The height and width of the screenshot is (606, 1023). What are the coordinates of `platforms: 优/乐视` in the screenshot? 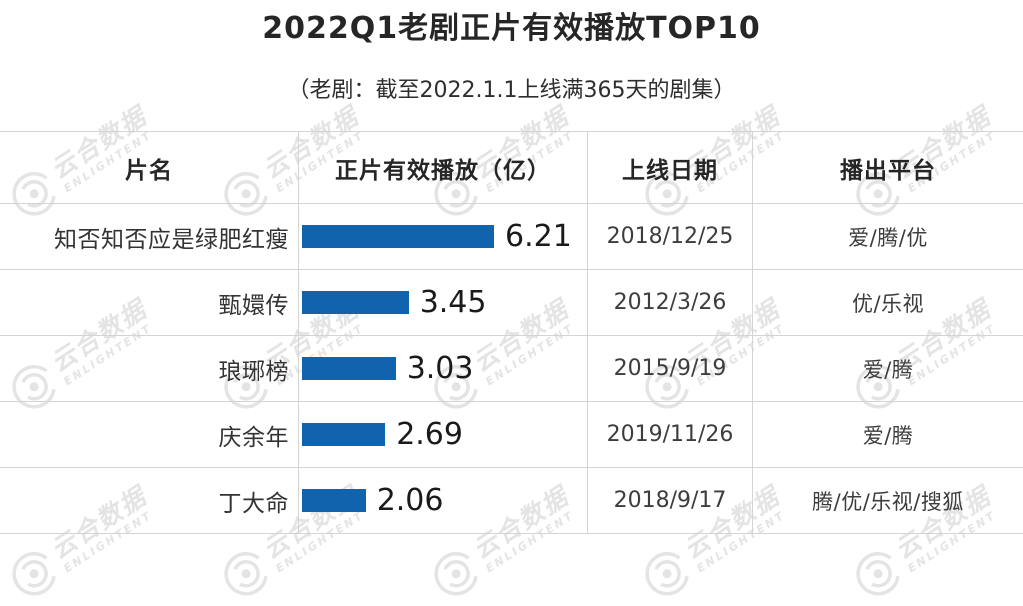 It's located at (887, 302).